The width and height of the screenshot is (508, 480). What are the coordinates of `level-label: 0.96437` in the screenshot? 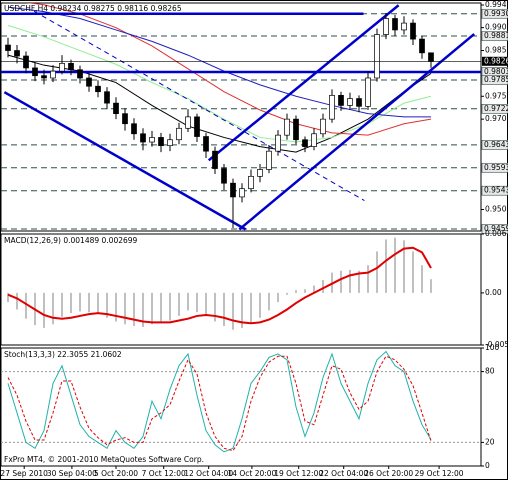 It's located at (496, 144).